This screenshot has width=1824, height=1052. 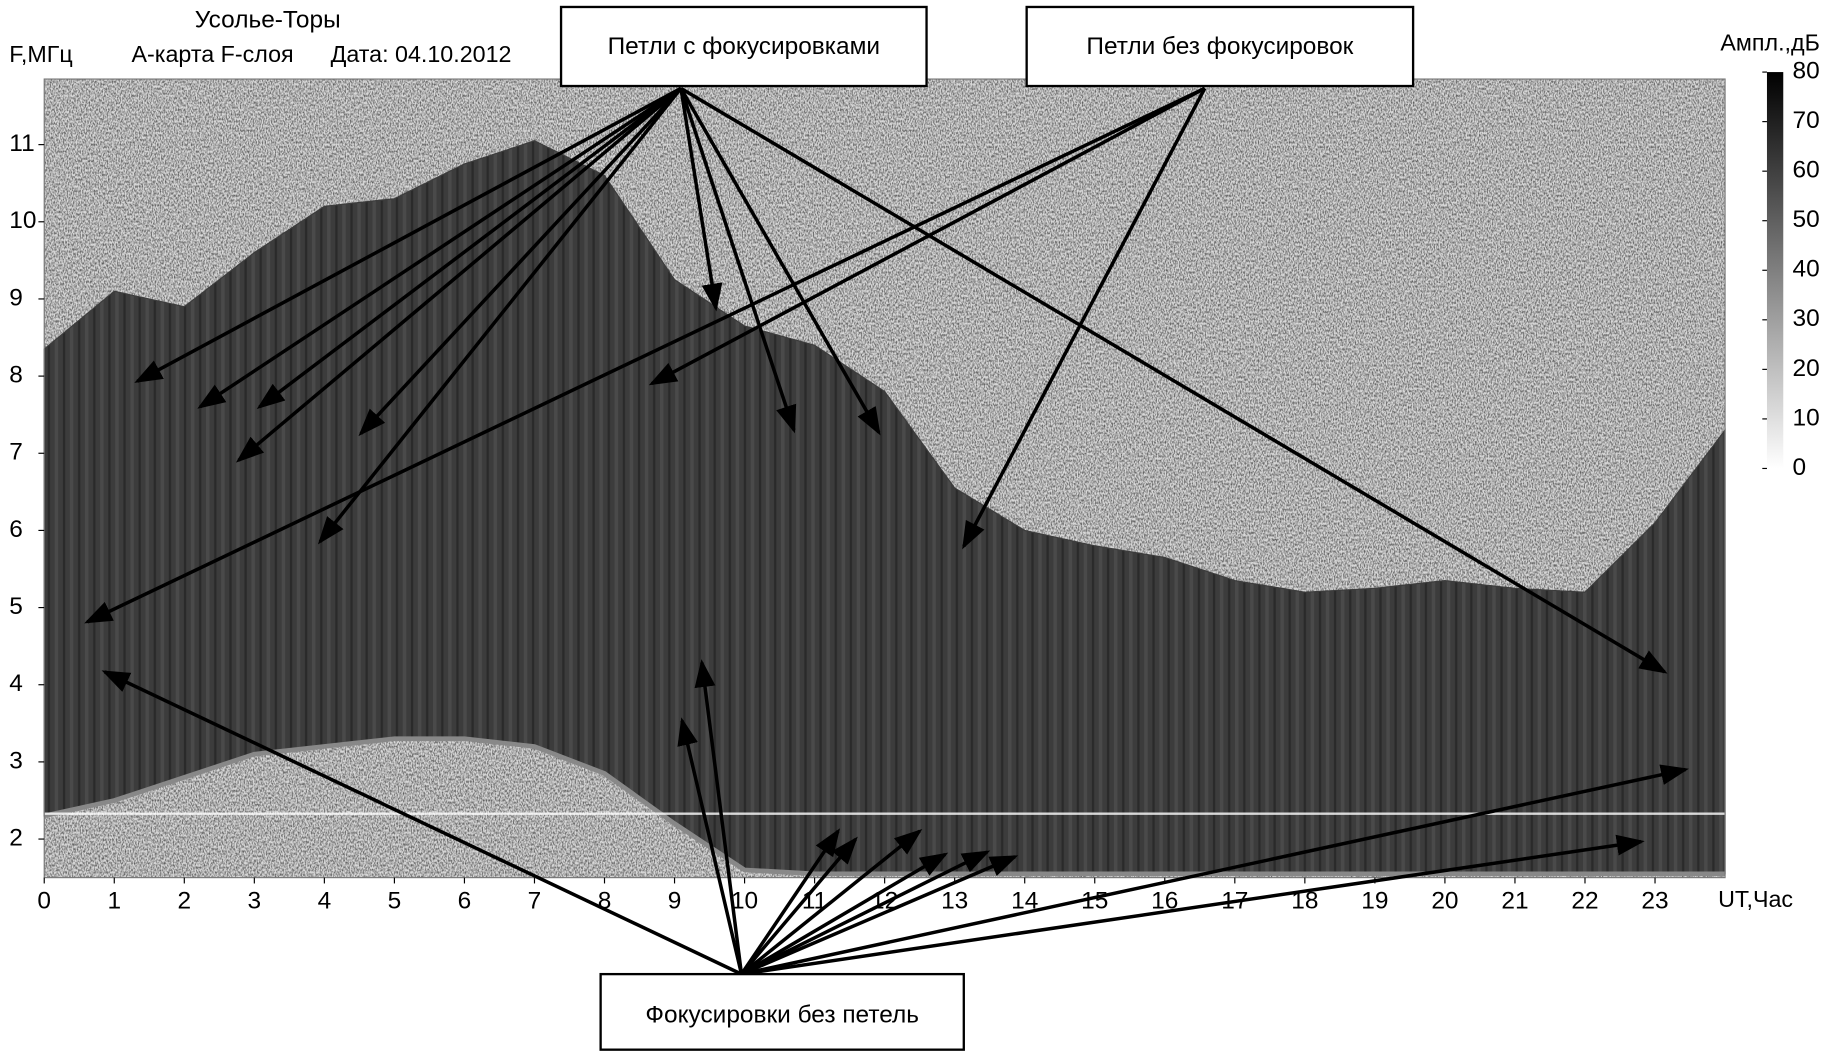 I want to click on x-tick-label: 22, so click(x=1584, y=901).